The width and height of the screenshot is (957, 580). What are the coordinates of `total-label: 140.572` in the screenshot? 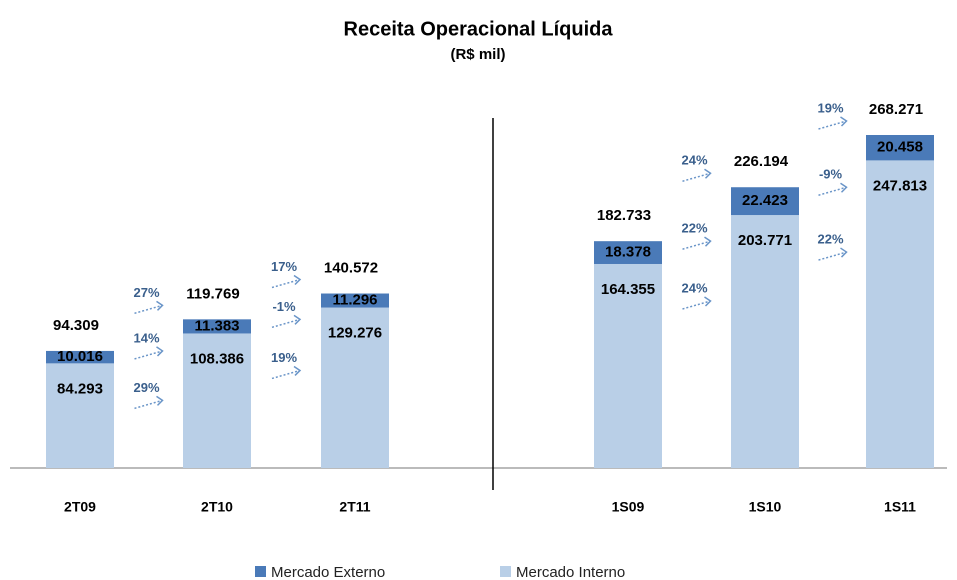 It's located at (351, 267).